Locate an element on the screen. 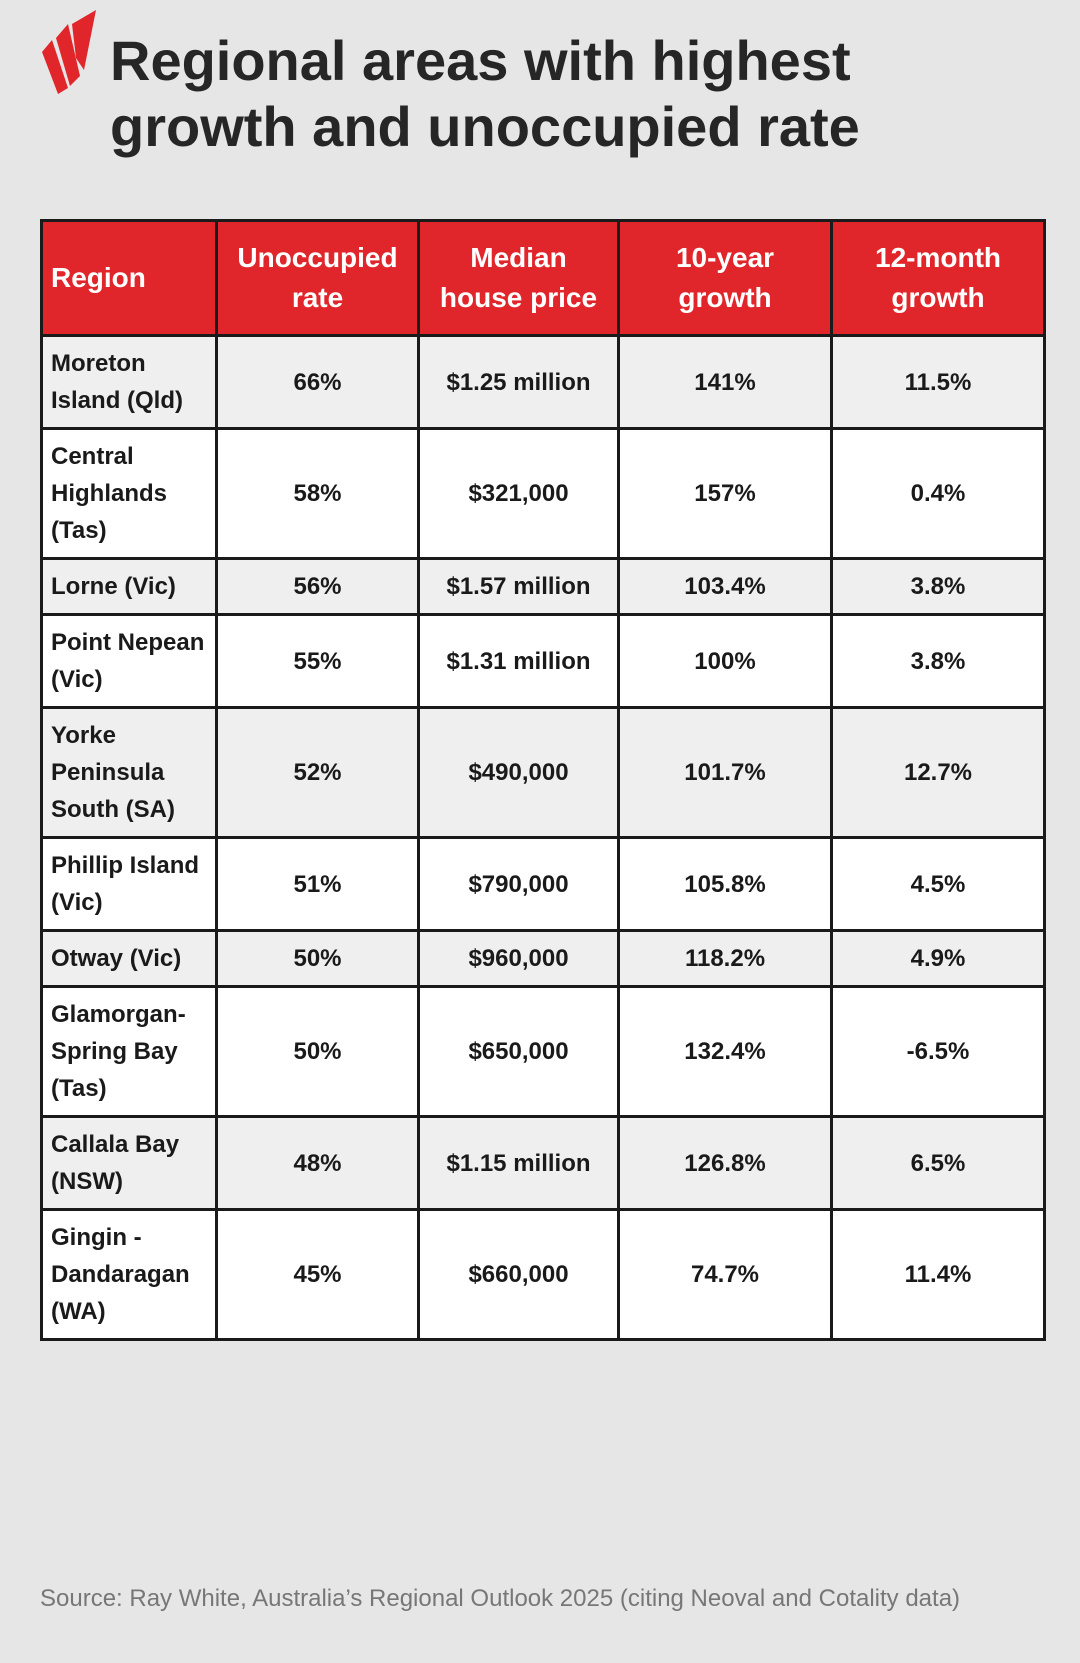  value-cell: 56% is located at coordinates (317, 586).